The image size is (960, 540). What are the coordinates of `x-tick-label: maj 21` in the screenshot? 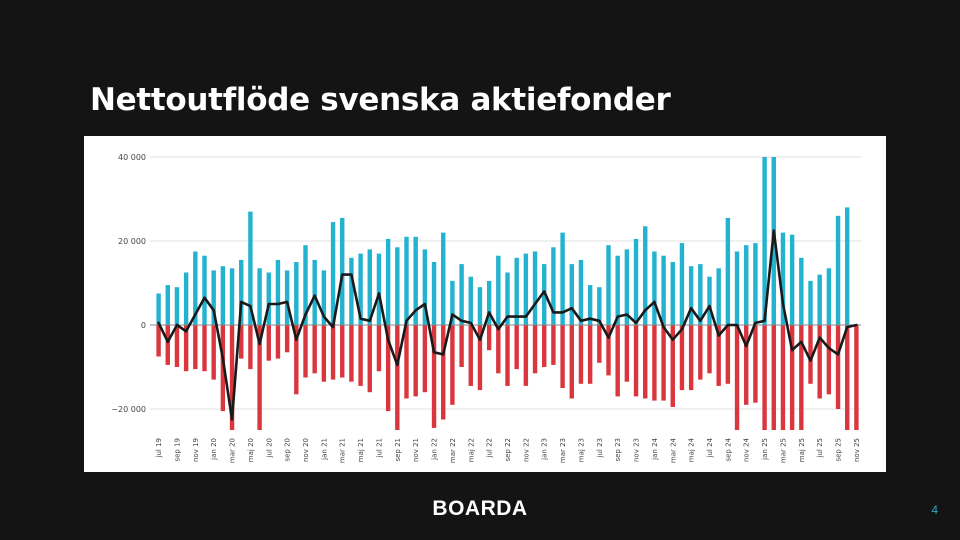 It's located at (361, 450).